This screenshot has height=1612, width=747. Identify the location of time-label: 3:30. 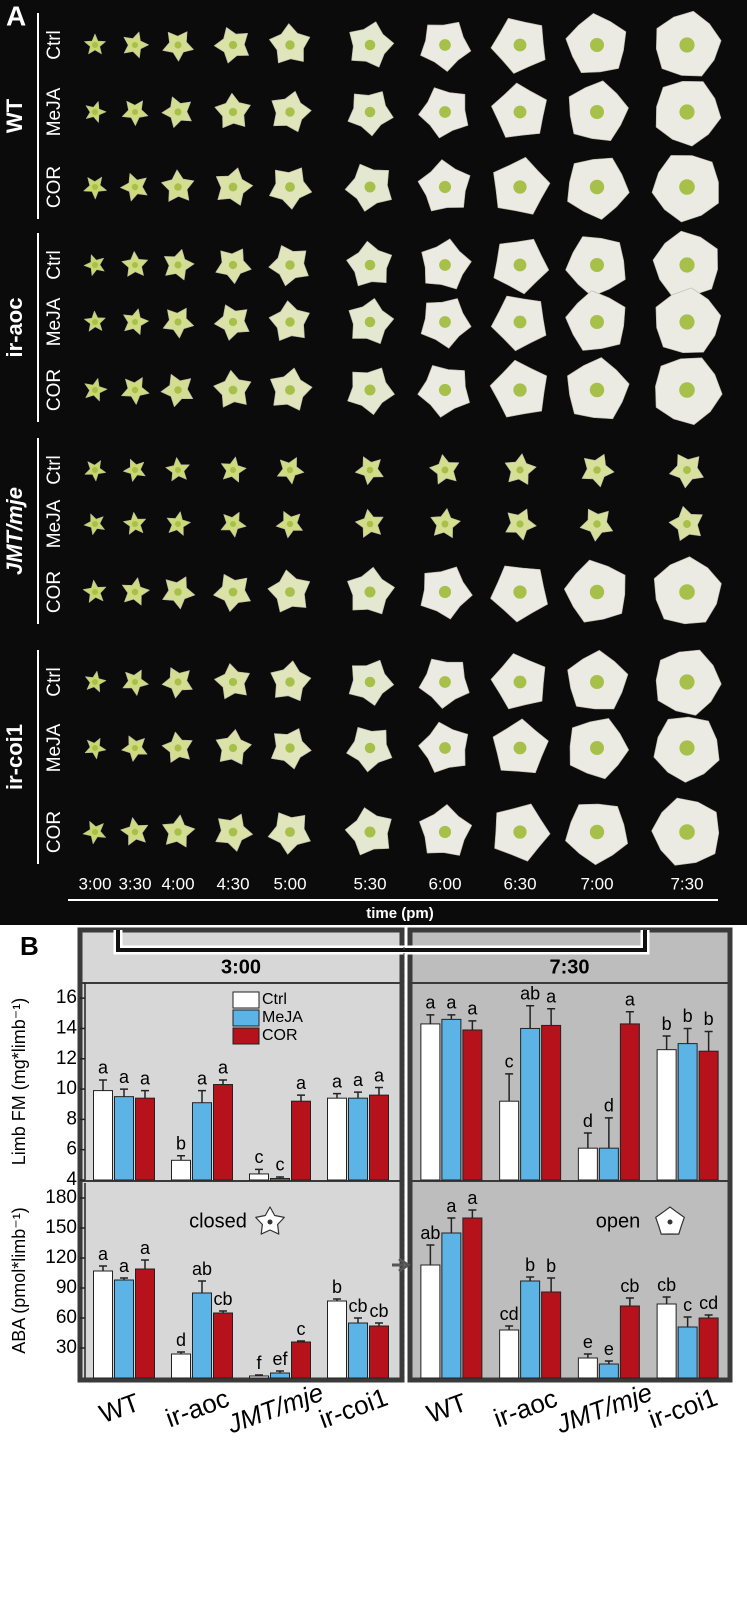
(134, 883).